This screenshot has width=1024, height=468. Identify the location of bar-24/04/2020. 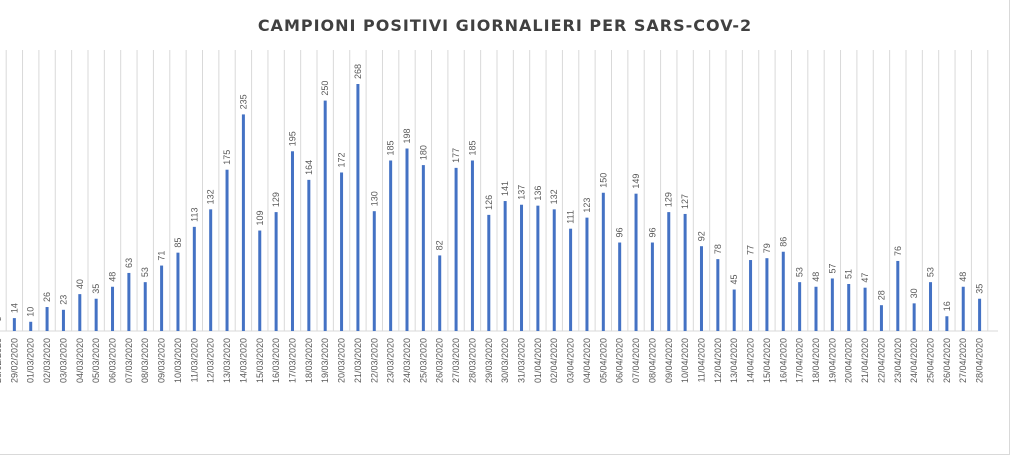
(914, 317).